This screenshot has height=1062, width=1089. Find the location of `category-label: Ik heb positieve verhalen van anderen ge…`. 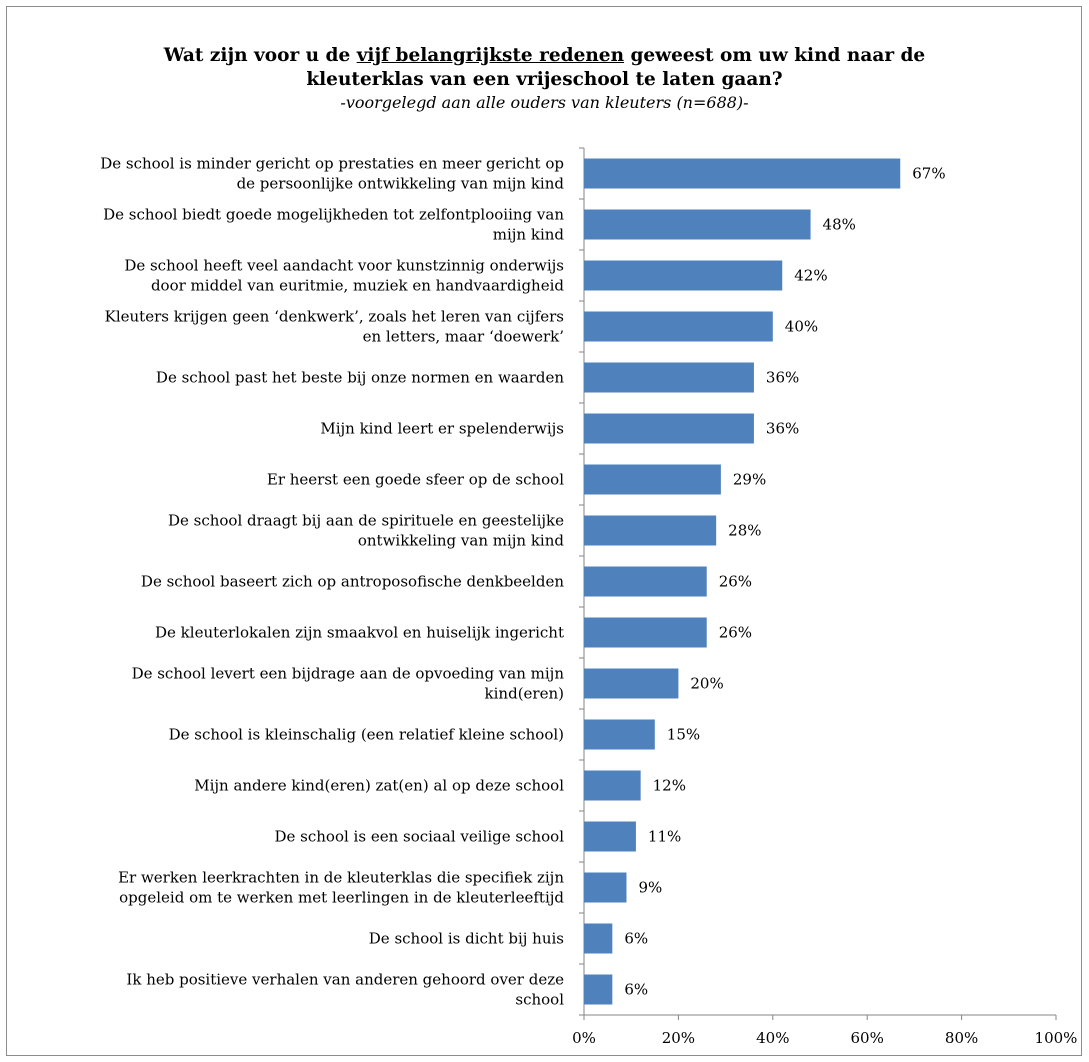

category-label: Ik heb positieve verhalen van anderen ge… is located at coordinates (345, 990).